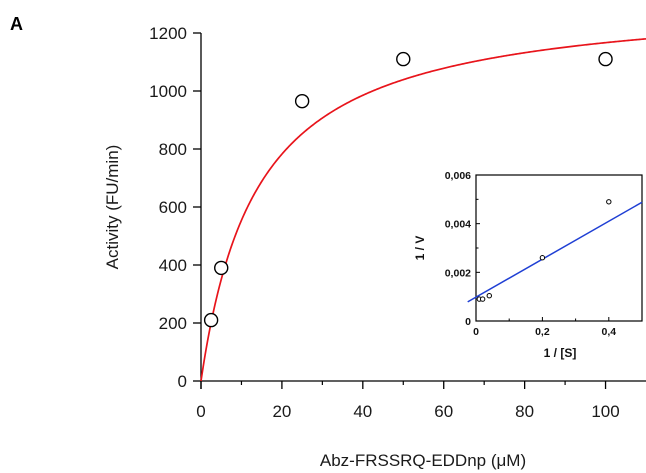  Describe the element at coordinates (555, 252) in the screenshot. I see `lineweaver-burk-fit-line` at that location.